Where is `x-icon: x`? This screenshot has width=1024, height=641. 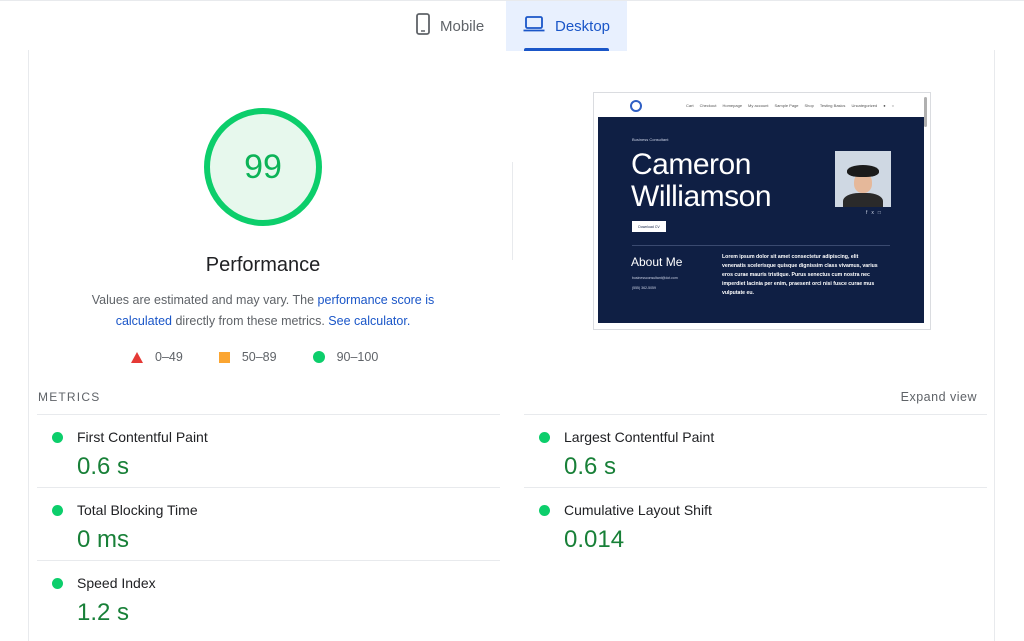
x-icon: x is located at coordinates (872, 213).